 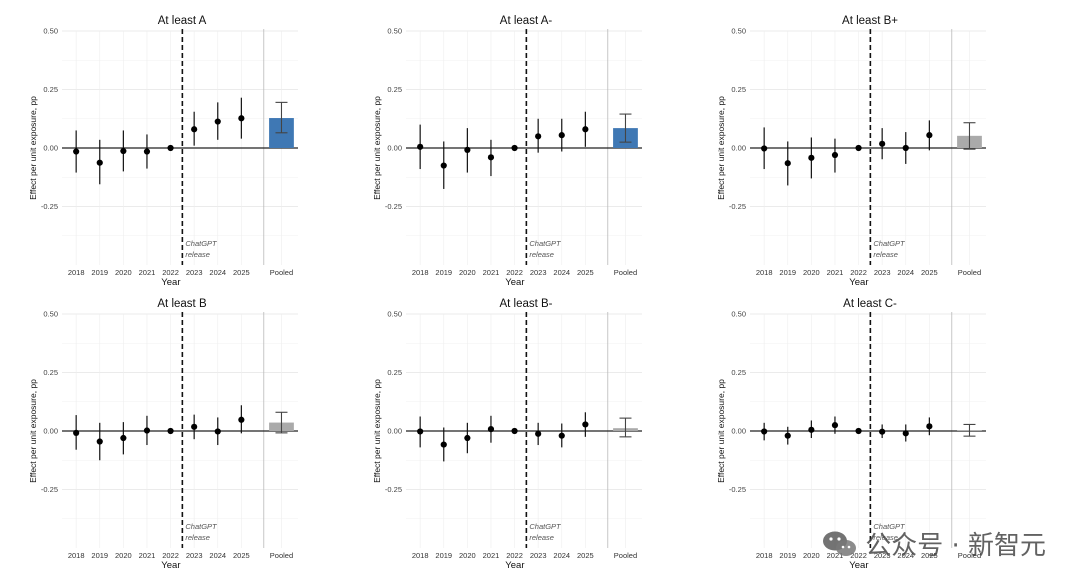 What do you see at coordinates (526, 21) in the screenshot?
I see `panel-title: At least A-` at bounding box center [526, 21].